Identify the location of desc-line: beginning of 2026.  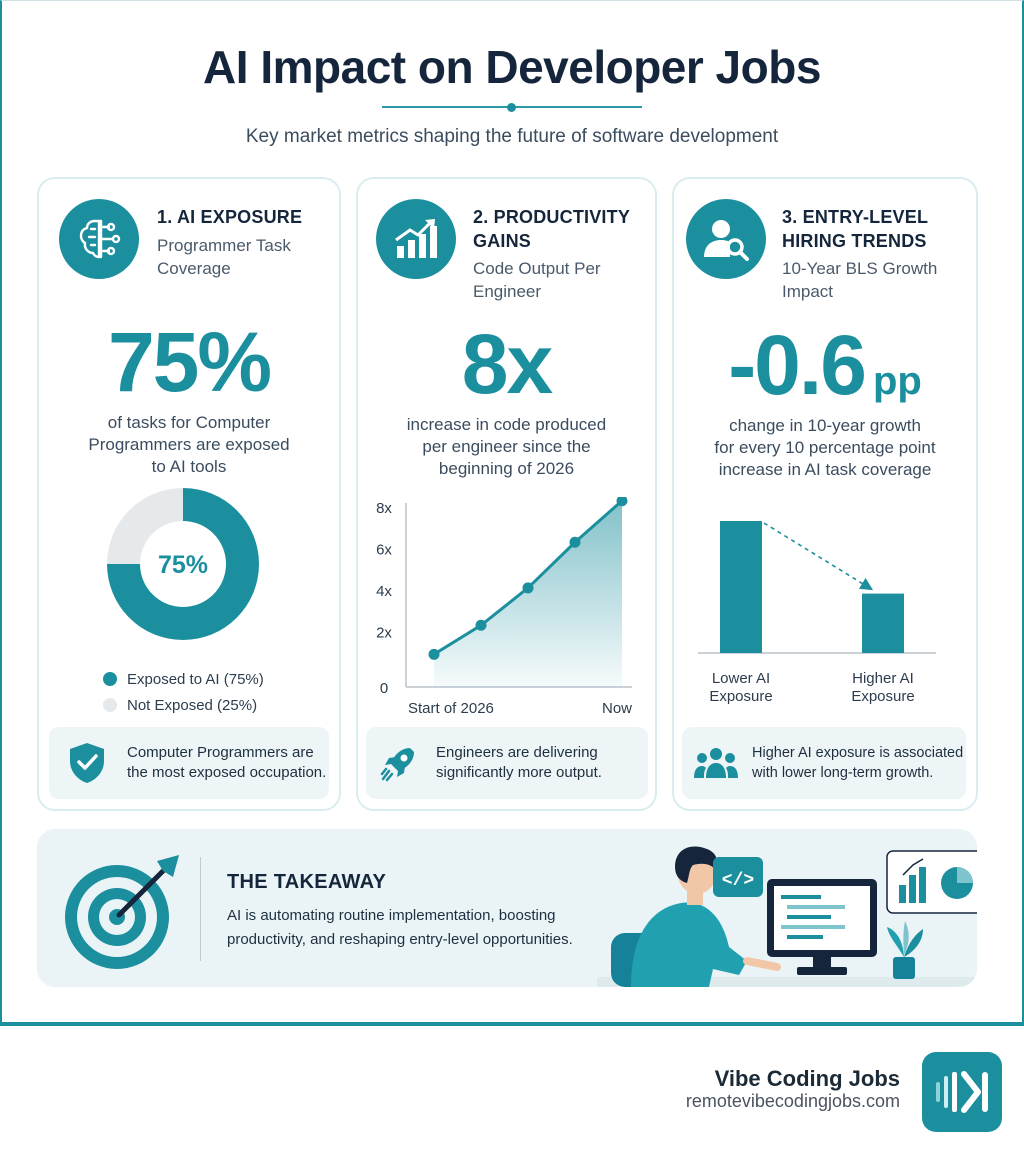
(506, 468).